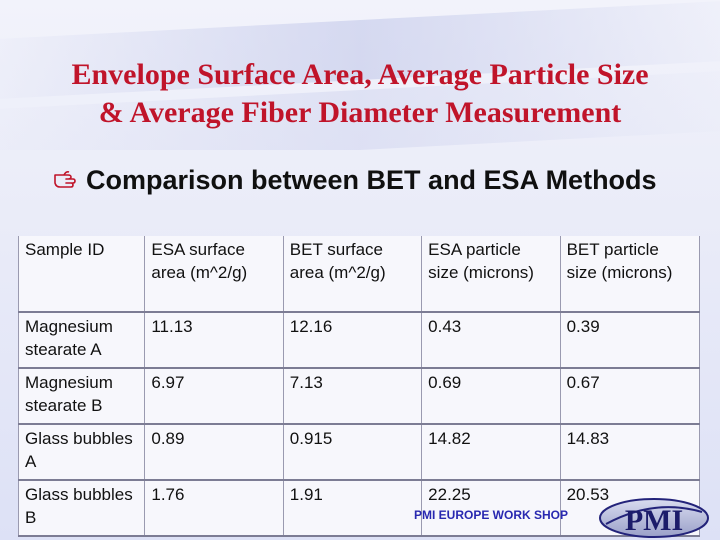 The width and height of the screenshot is (720, 540). I want to click on table-cell: 0.69, so click(491, 396).